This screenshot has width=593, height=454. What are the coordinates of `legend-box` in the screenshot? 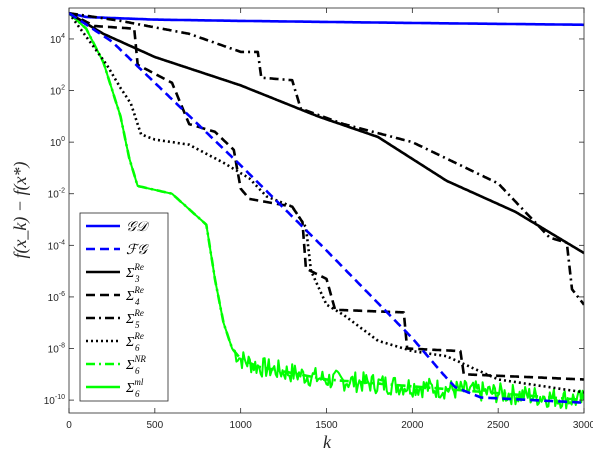 It's located at (124, 307).